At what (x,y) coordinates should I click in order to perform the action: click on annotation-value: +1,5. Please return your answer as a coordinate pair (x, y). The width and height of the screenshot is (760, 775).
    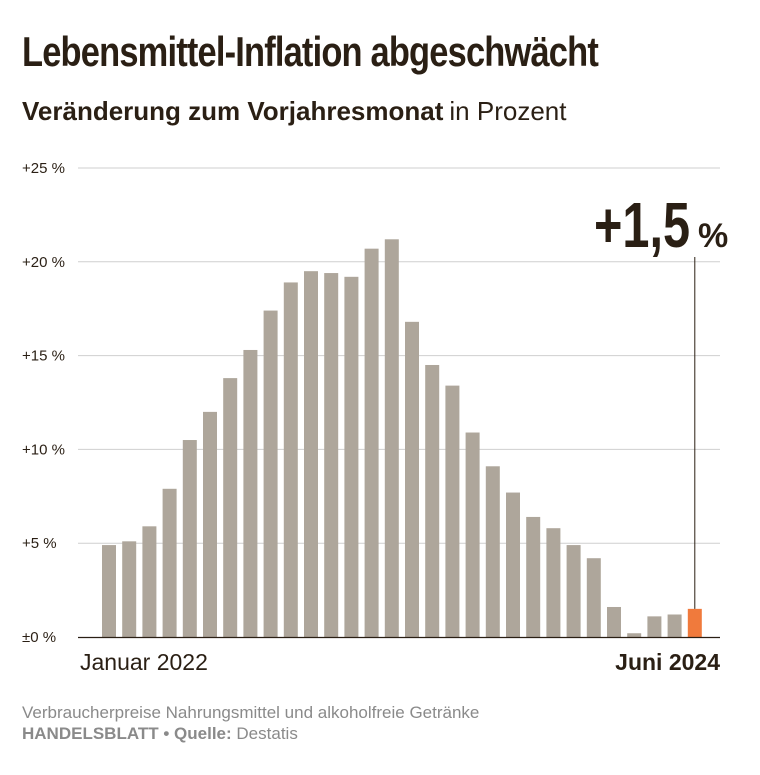
    Looking at the image, I should click on (642, 225).